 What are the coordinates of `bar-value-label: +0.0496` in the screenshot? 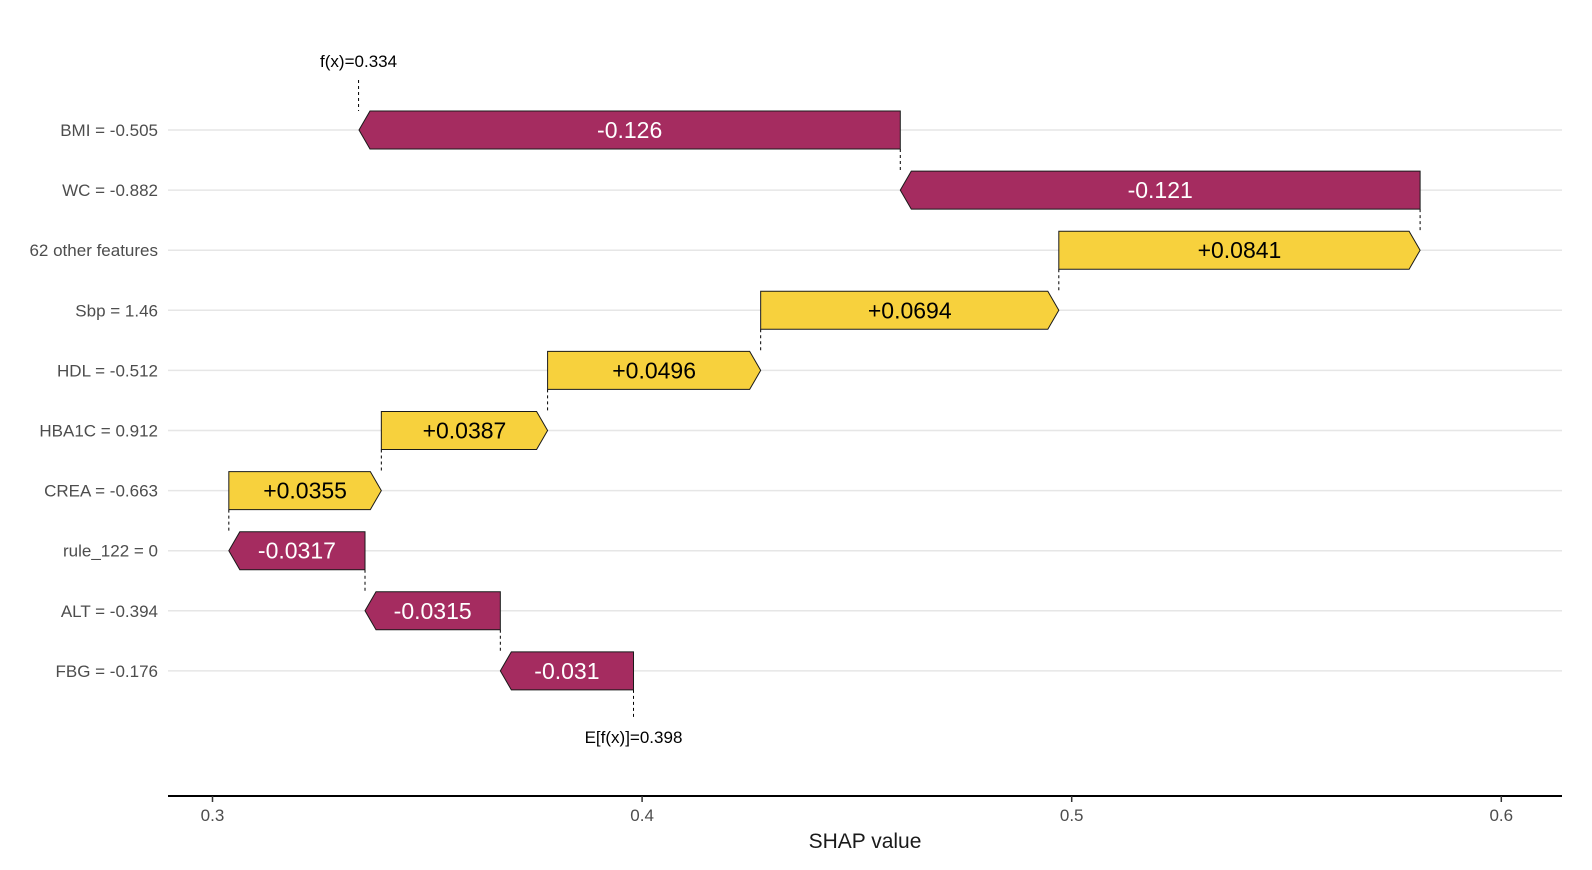 It's located at (654, 370).